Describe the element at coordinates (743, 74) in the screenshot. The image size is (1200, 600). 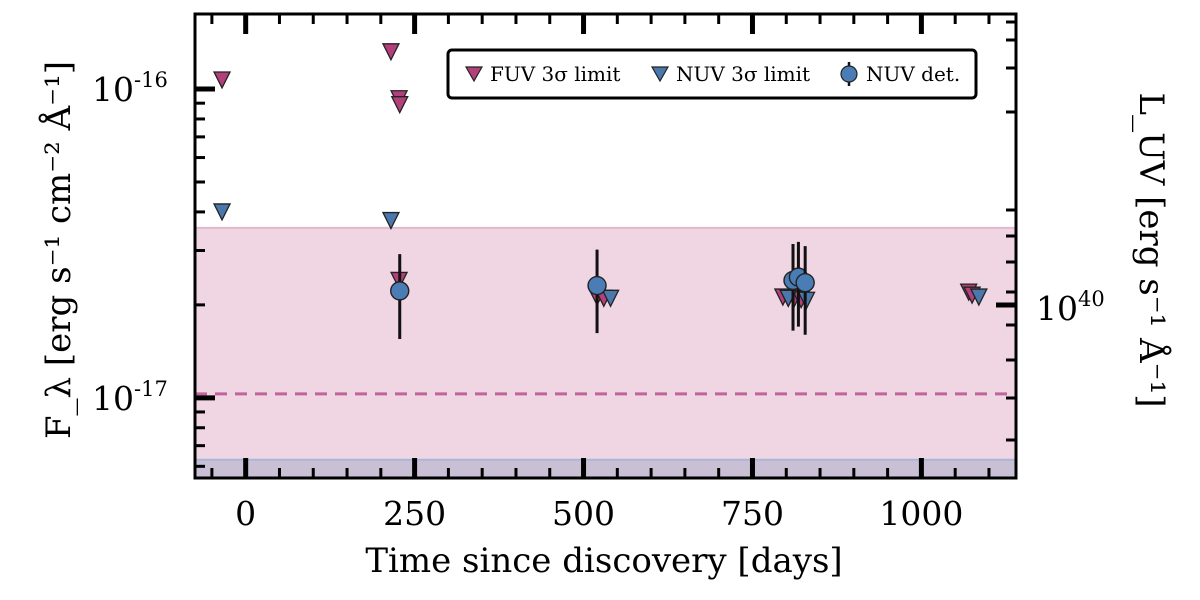
I see `legend-nuv-label: NUV 3σ limit` at that location.